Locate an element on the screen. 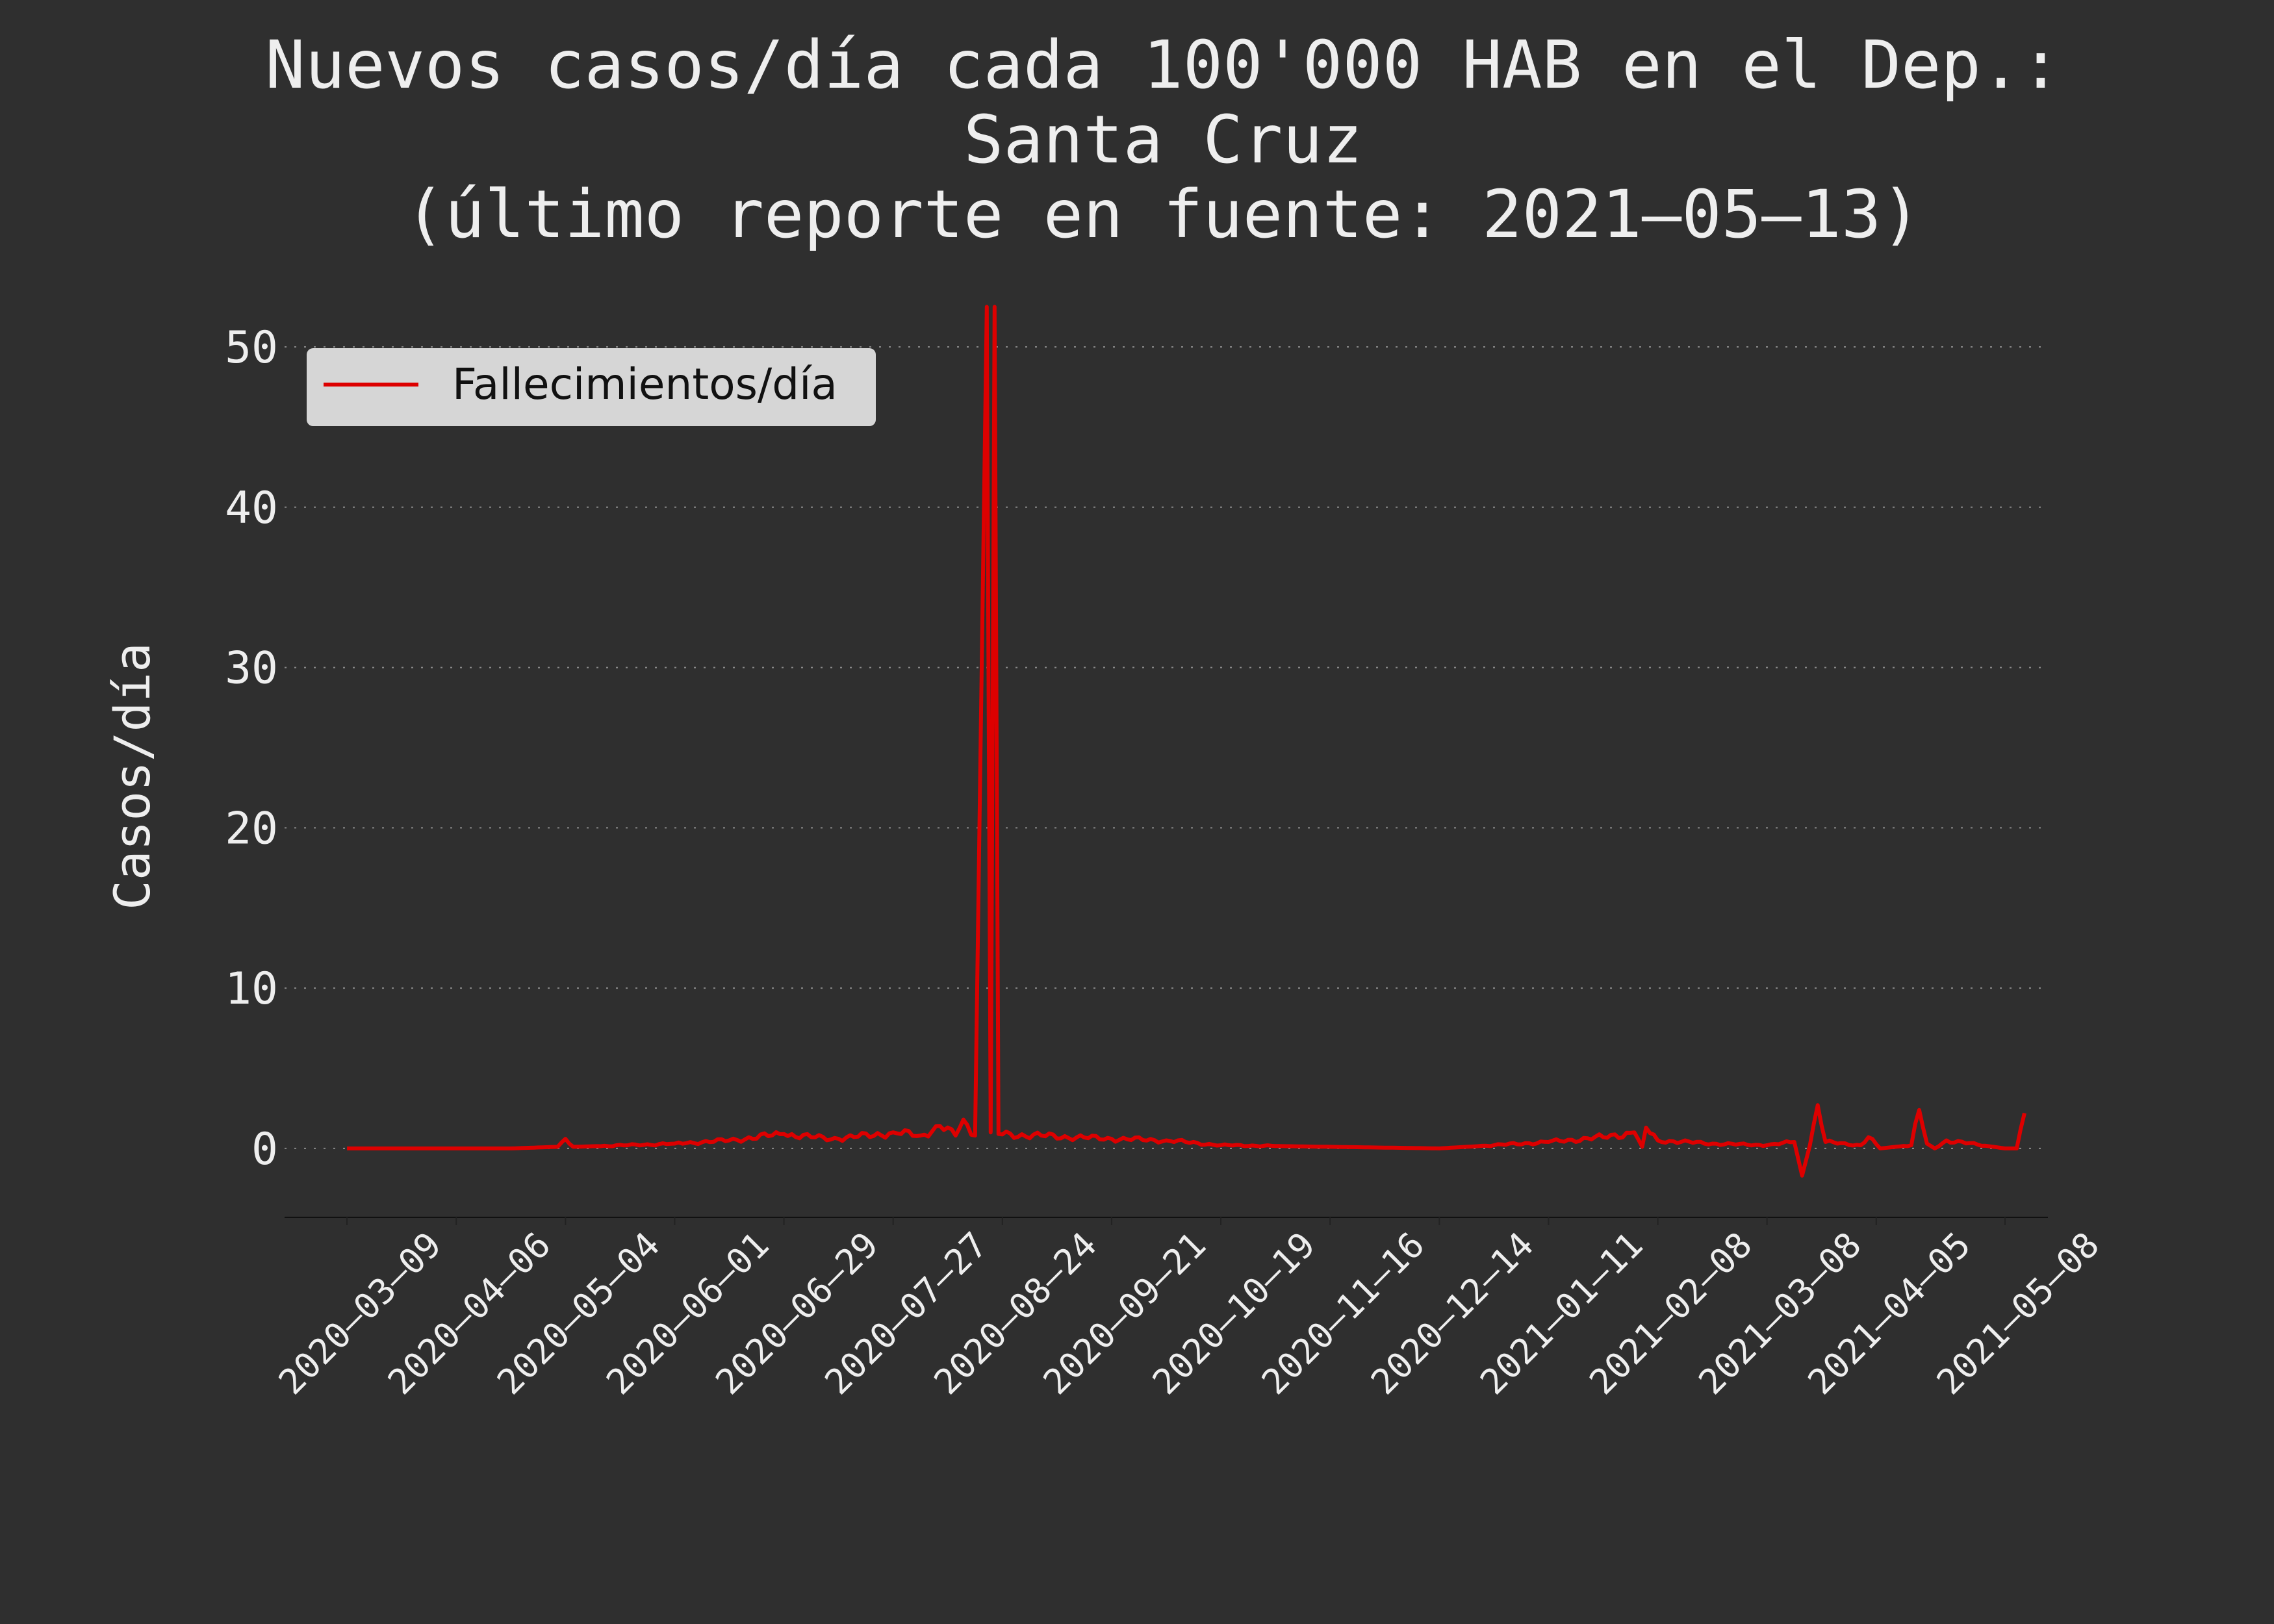 The height and width of the screenshot is (1624, 2274). legend-box is located at coordinates (591, 387).